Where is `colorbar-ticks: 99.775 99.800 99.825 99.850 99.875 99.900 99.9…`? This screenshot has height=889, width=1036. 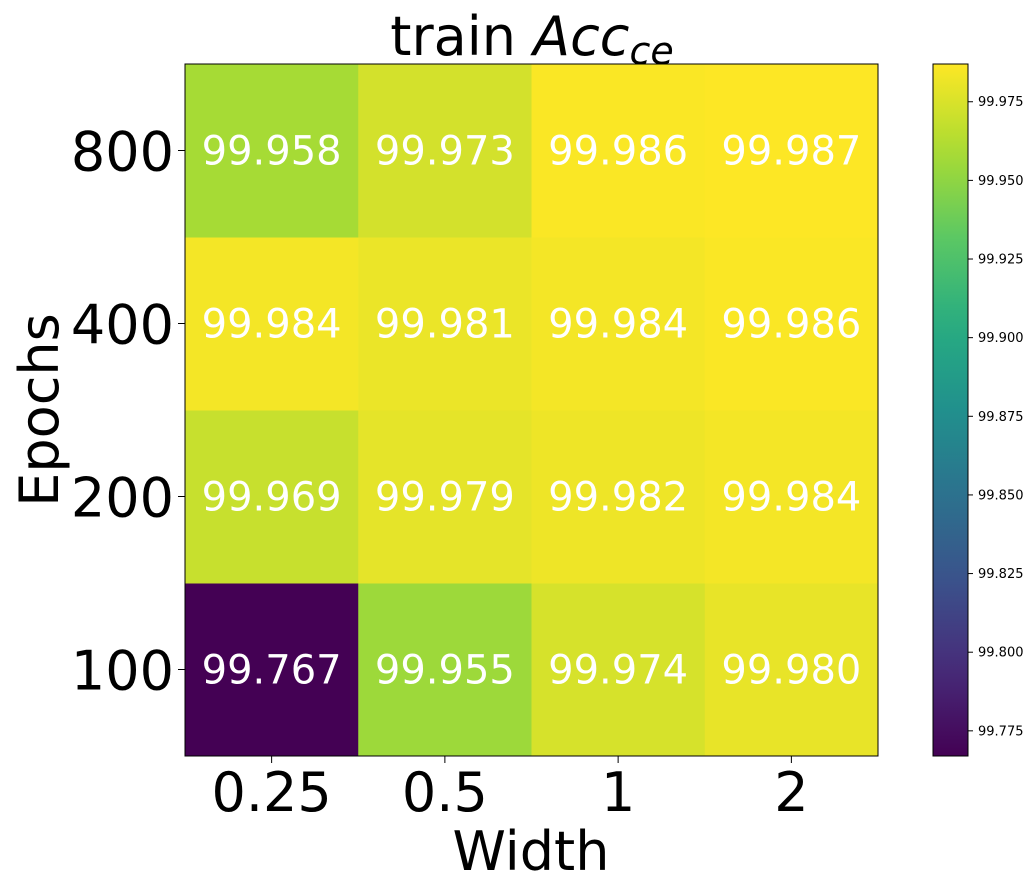 colorbar-ticks: 99.775 99.800 99.825 99.850 99.875 99.900 99.9… is located at coordinates (996, 417).